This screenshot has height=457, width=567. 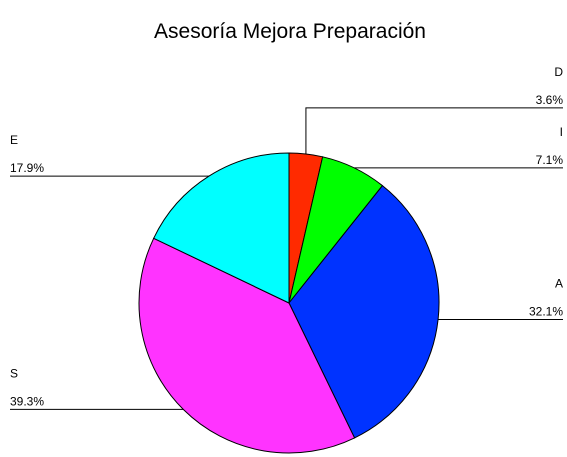 I want to click on leader-line, so click(x=434, y=130).